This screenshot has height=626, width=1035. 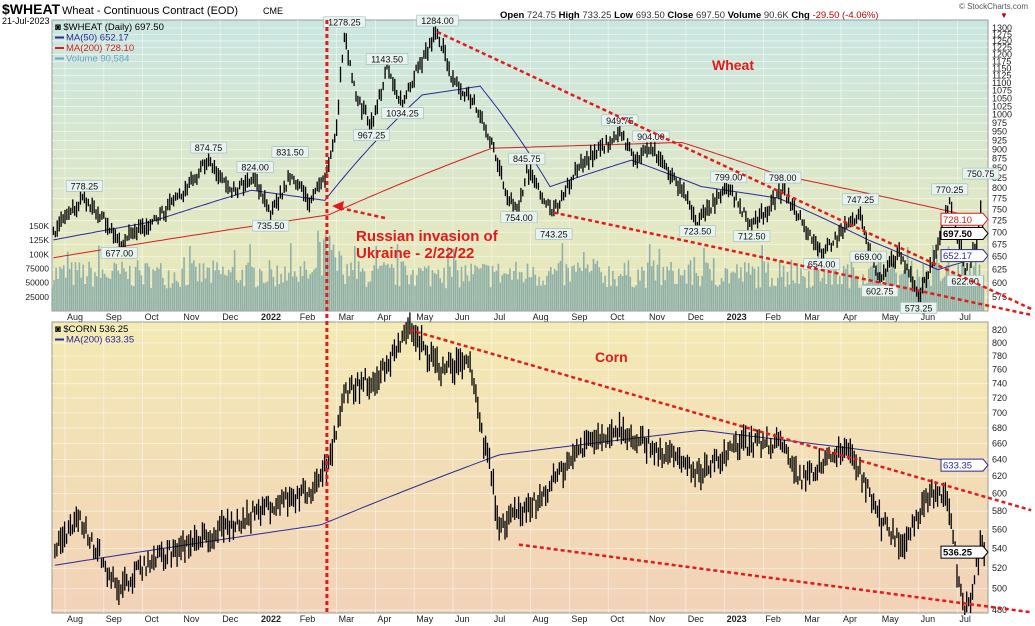 I want to click on y-tick-label: 950, so click(x=999, y=132).